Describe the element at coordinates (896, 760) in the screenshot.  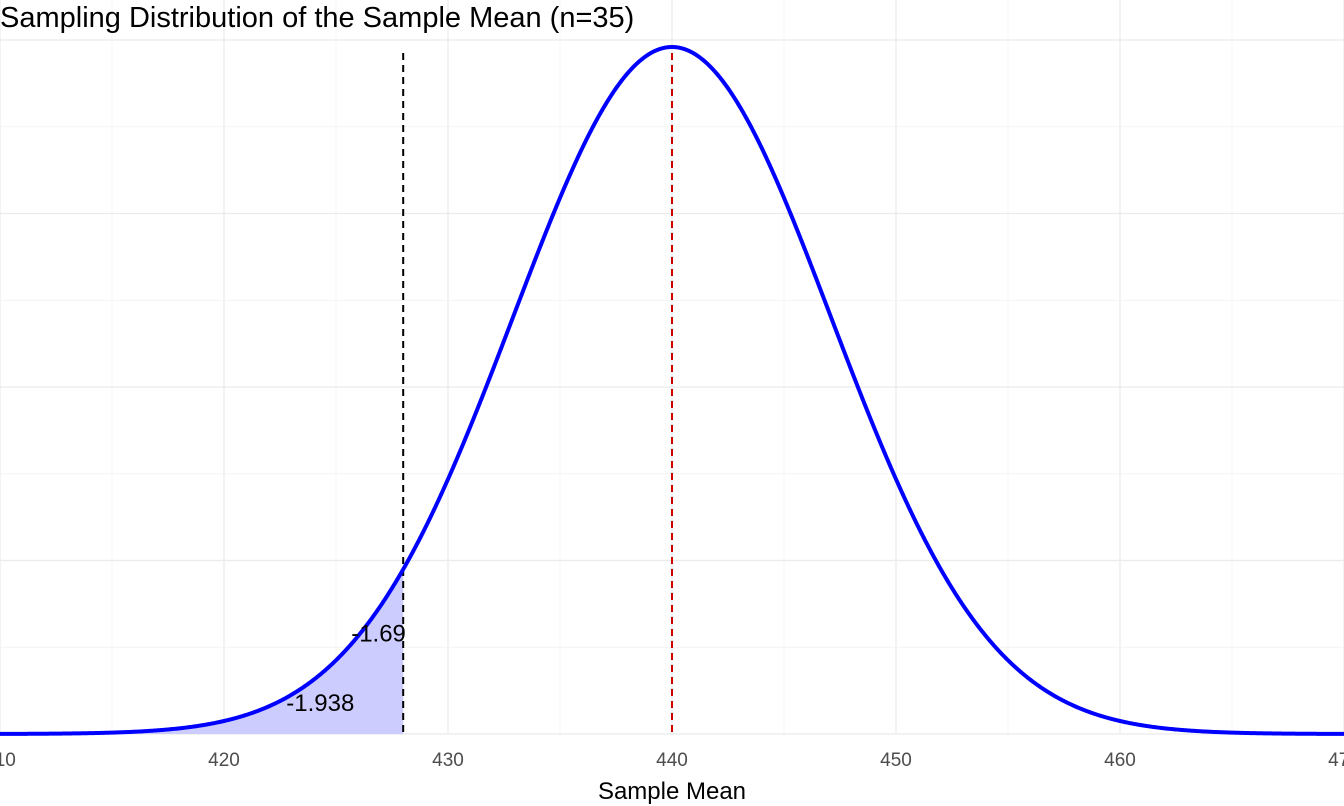
I see `x-tick-label: 450` at that location.